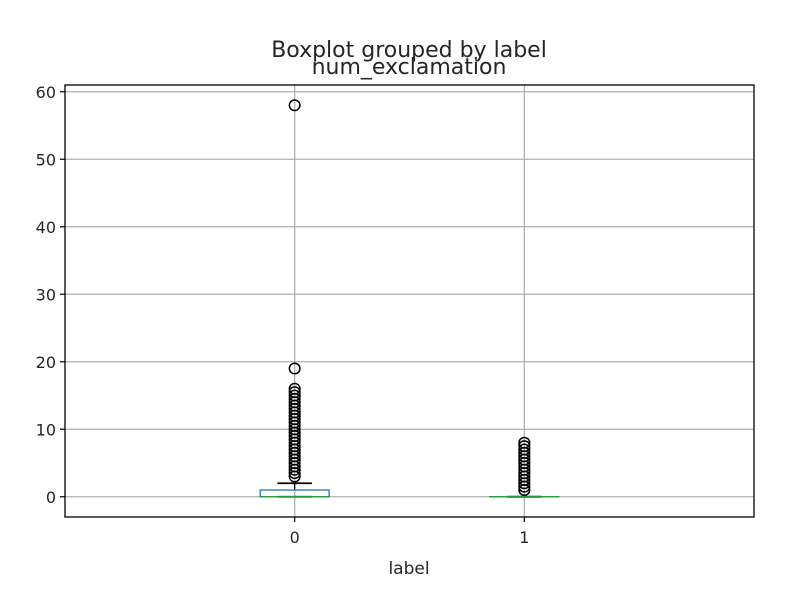  What do you see at coordinates (46, 429) in the screenshot?
I see `y-tick-label: 10` at bounding box center [46, 429].